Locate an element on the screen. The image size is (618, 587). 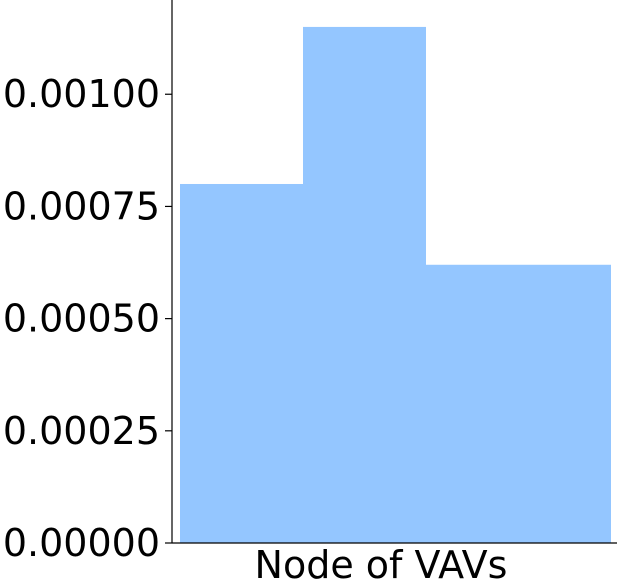
y-tick-label-0: 0.00000 is located at coordinates (81, 543).